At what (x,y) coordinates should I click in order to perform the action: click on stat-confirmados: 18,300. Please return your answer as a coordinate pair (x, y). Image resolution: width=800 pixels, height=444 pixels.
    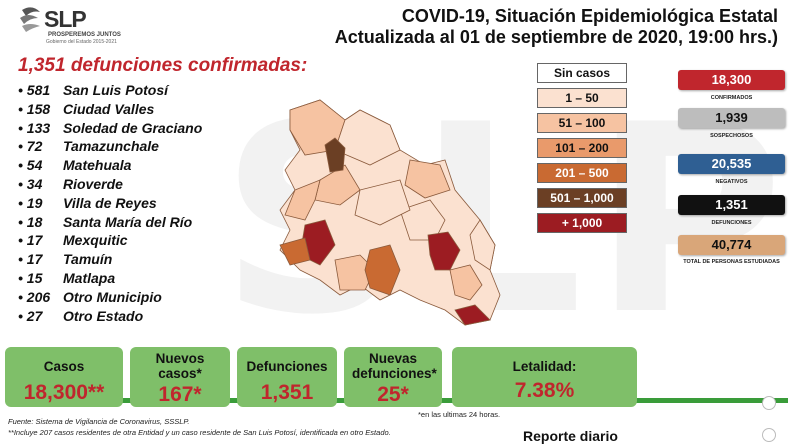
    Looking at the image, I should click on (731, 80).